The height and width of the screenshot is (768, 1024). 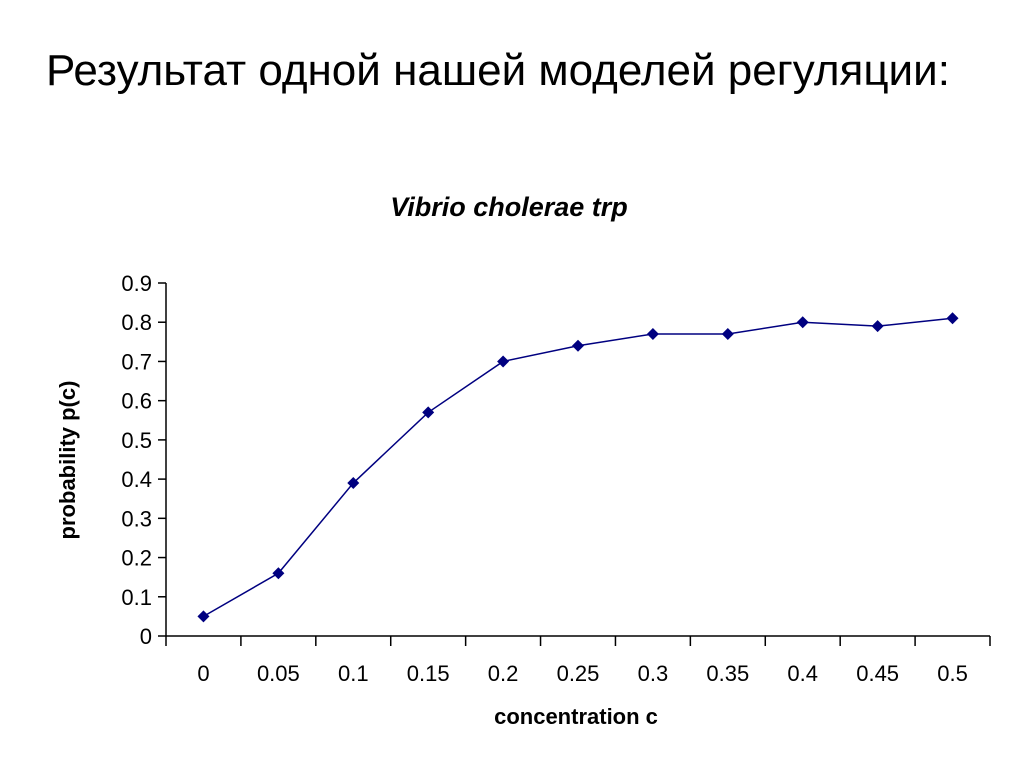 I want to click on x-axis: 0 0.05 0.1 0.15 0.2 0.25 0.3 0.35 0.4 0.45 0.5, so click(x=578, y=660).